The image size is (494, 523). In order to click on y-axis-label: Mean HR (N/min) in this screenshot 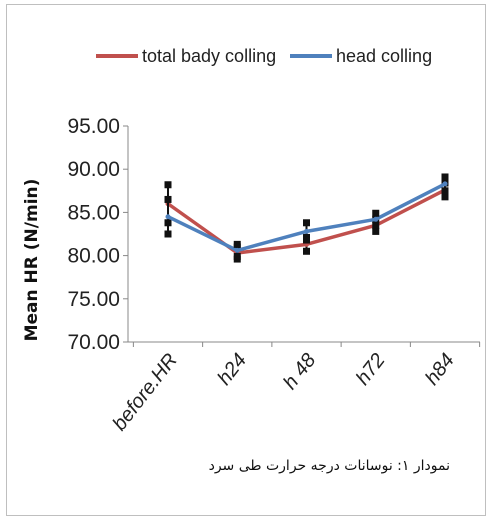, I will do `click(32, 260)`.